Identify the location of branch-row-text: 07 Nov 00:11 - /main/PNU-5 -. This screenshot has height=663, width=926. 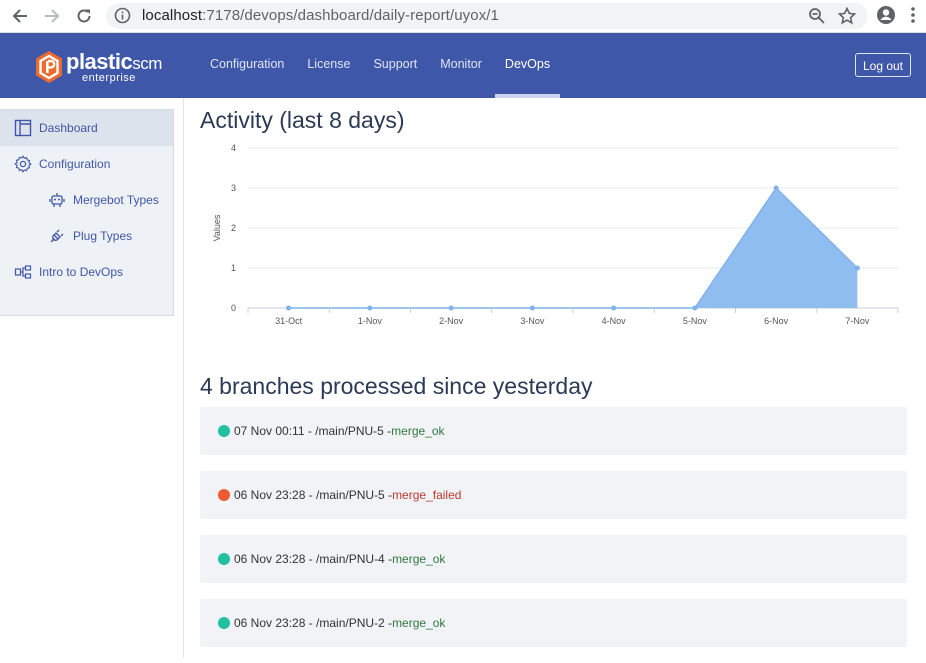
(313, 431).